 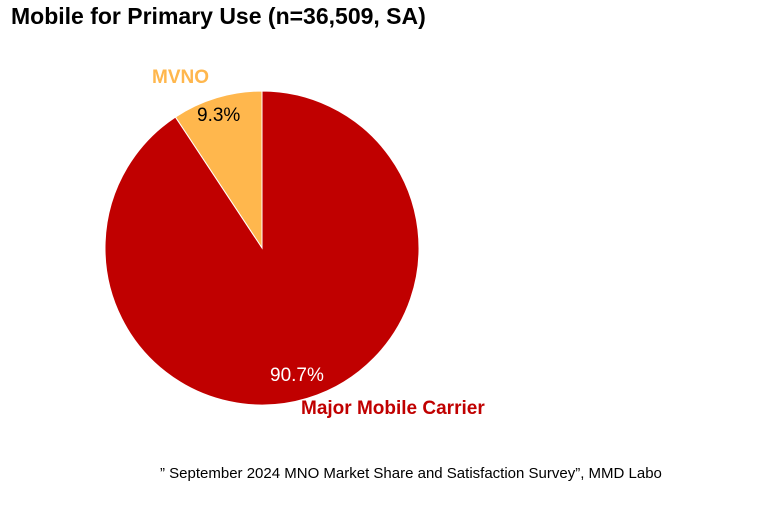 What do you see at coordinates (297, 375) in the screenshot?
I see `data-label-major-mobile-carrier: 90.7%` at bounding box center [297, 375].